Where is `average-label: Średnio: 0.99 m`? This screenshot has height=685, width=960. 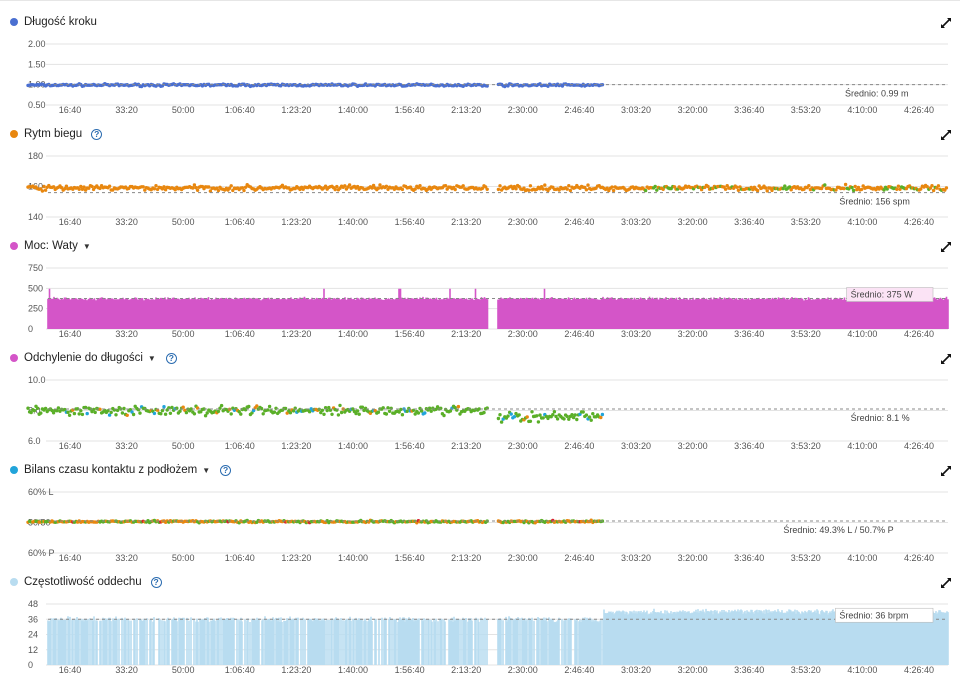
average-label: Średnio: 0.99 m is located at coordinates (877, 93).